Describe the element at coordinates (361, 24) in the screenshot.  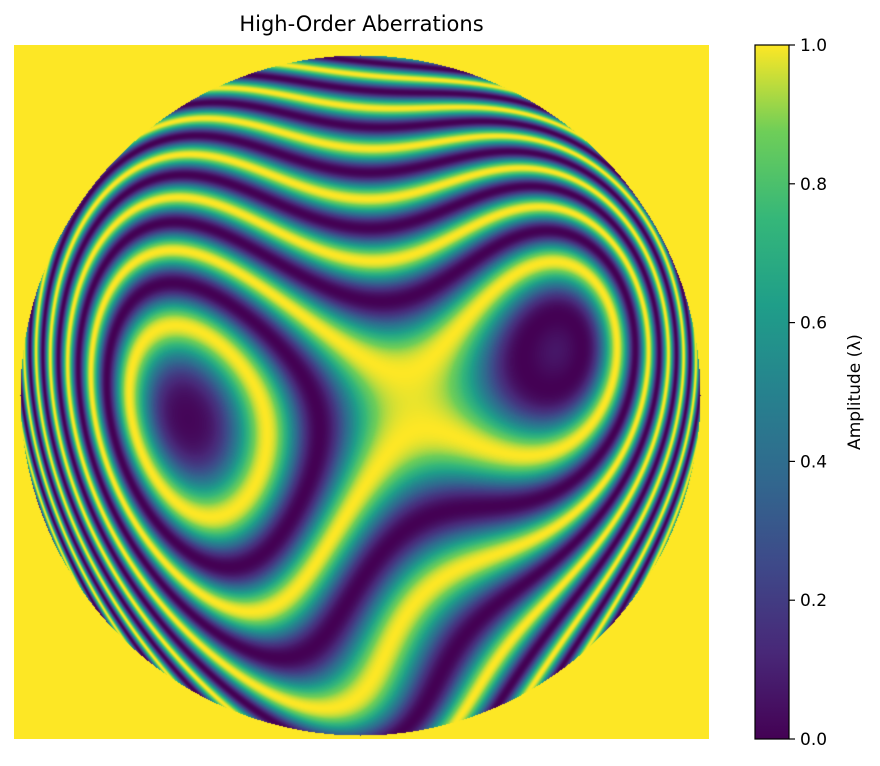
I see `chart-title: High-Order Aberrations` at that location.